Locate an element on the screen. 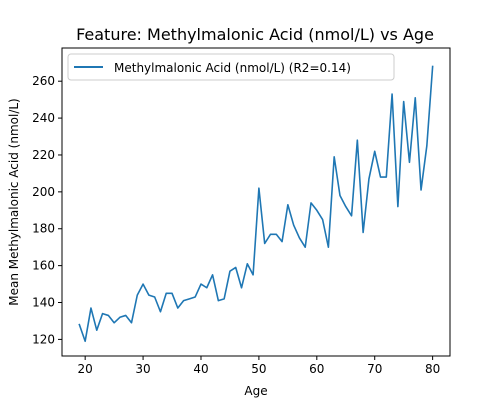 Image resolution: width=500 pixels, height=400 pixels. y-tick-label: 120 is located at coordinates (43, 339).